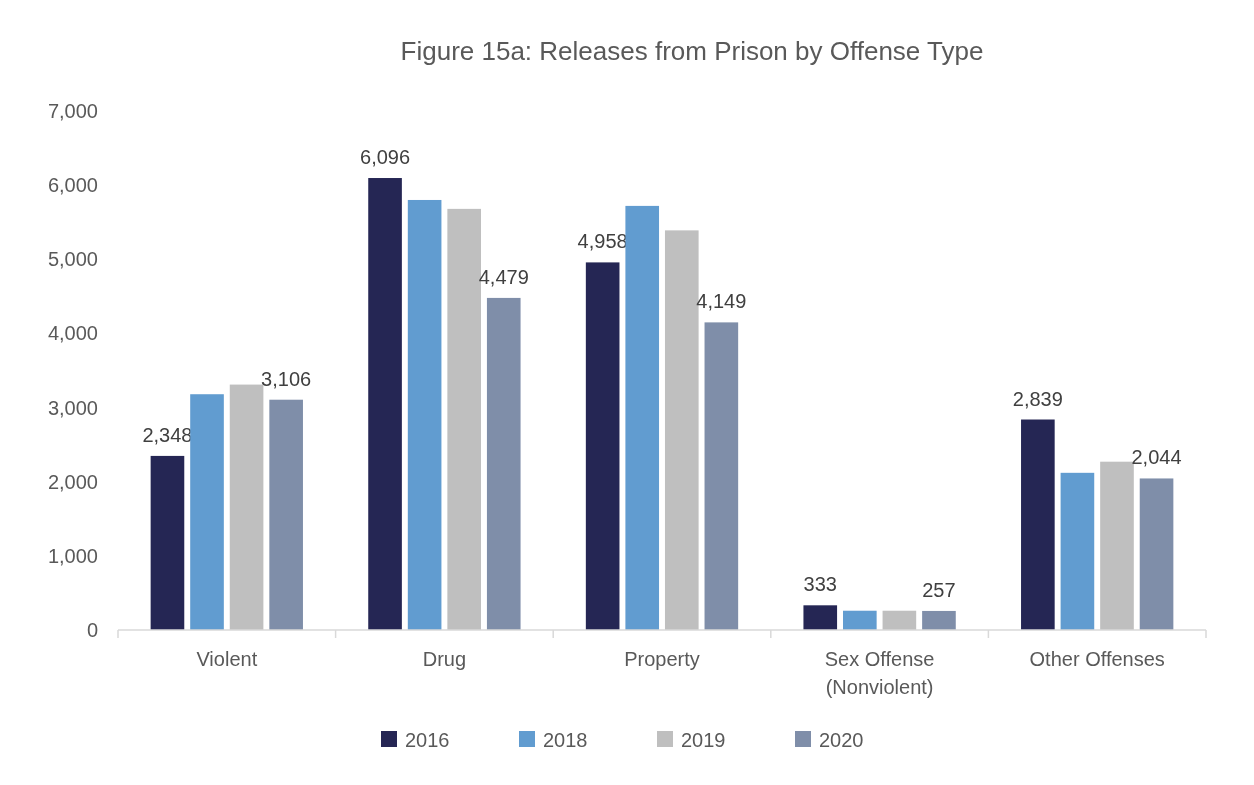 Image resolution: width=1254 pixels, height=785 pixels. What do you see at coordinates (427, 740) in the screenshot?
I see `legend-label: 2016` at bounding box center [427, 740].